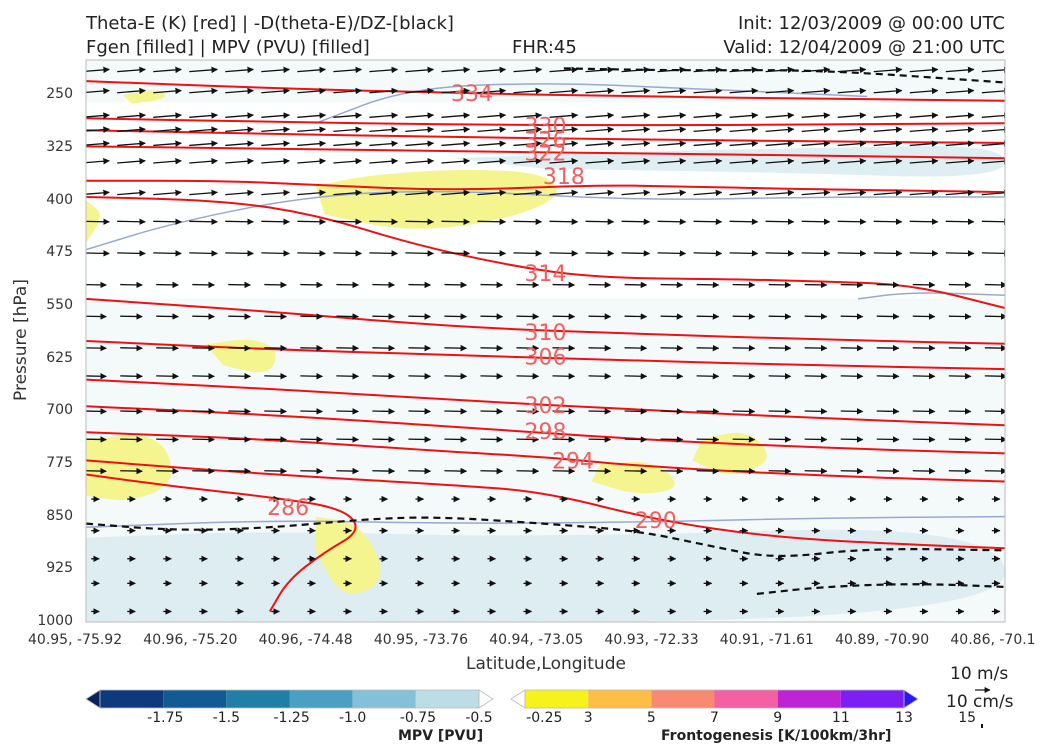 The image size is (1050, 750). Describe the element at coordinates (546, 432) in the screenshot. I see `theta-e-label-298: 298` at that location.